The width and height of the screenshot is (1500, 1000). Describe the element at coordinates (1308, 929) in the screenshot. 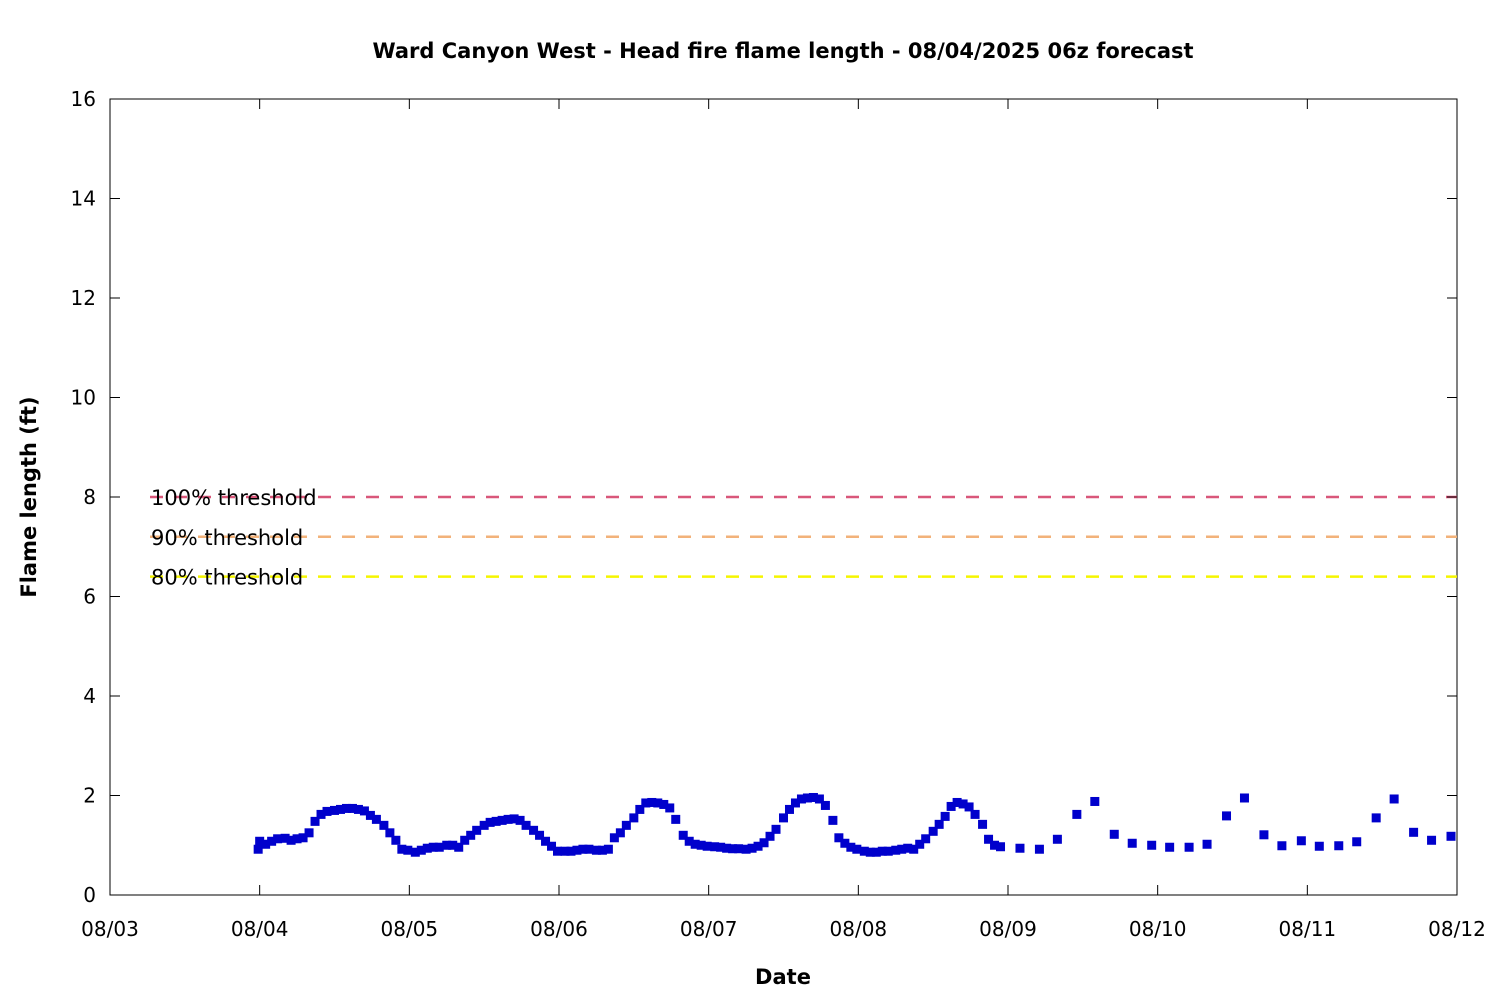

I see `x-tick-label: 08/11` at that location.